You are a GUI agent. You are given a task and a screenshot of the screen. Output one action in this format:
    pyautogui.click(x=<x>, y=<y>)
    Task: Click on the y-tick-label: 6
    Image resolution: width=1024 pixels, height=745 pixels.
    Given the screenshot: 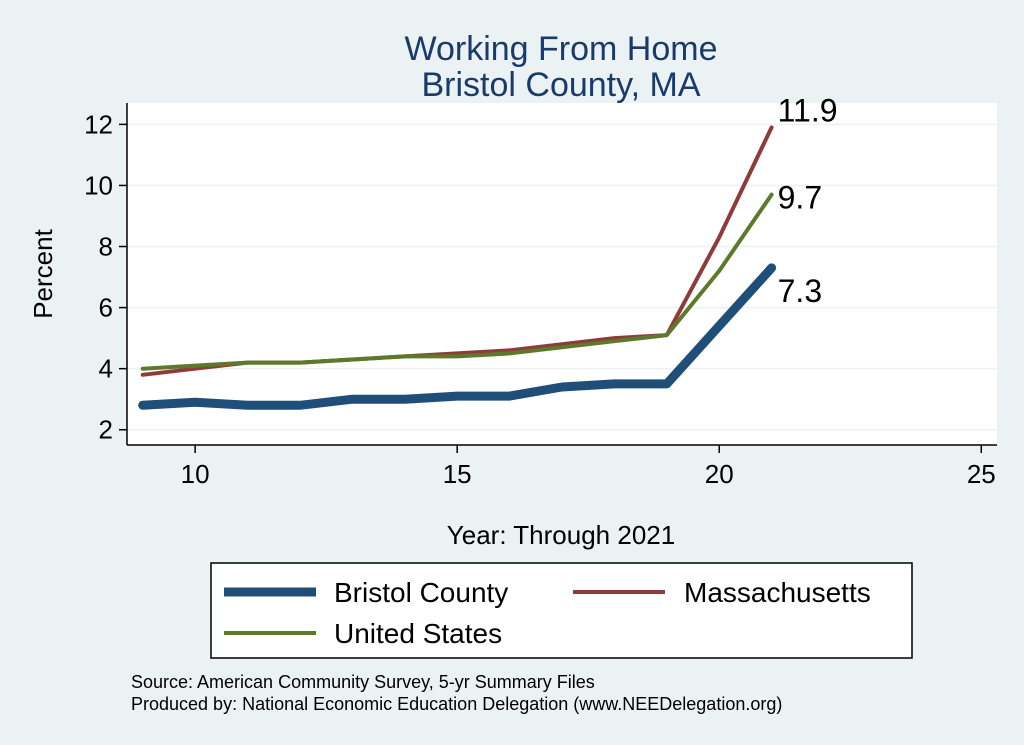 What is the action you would take?
    pyautogui.click(x=106, y=308)
    